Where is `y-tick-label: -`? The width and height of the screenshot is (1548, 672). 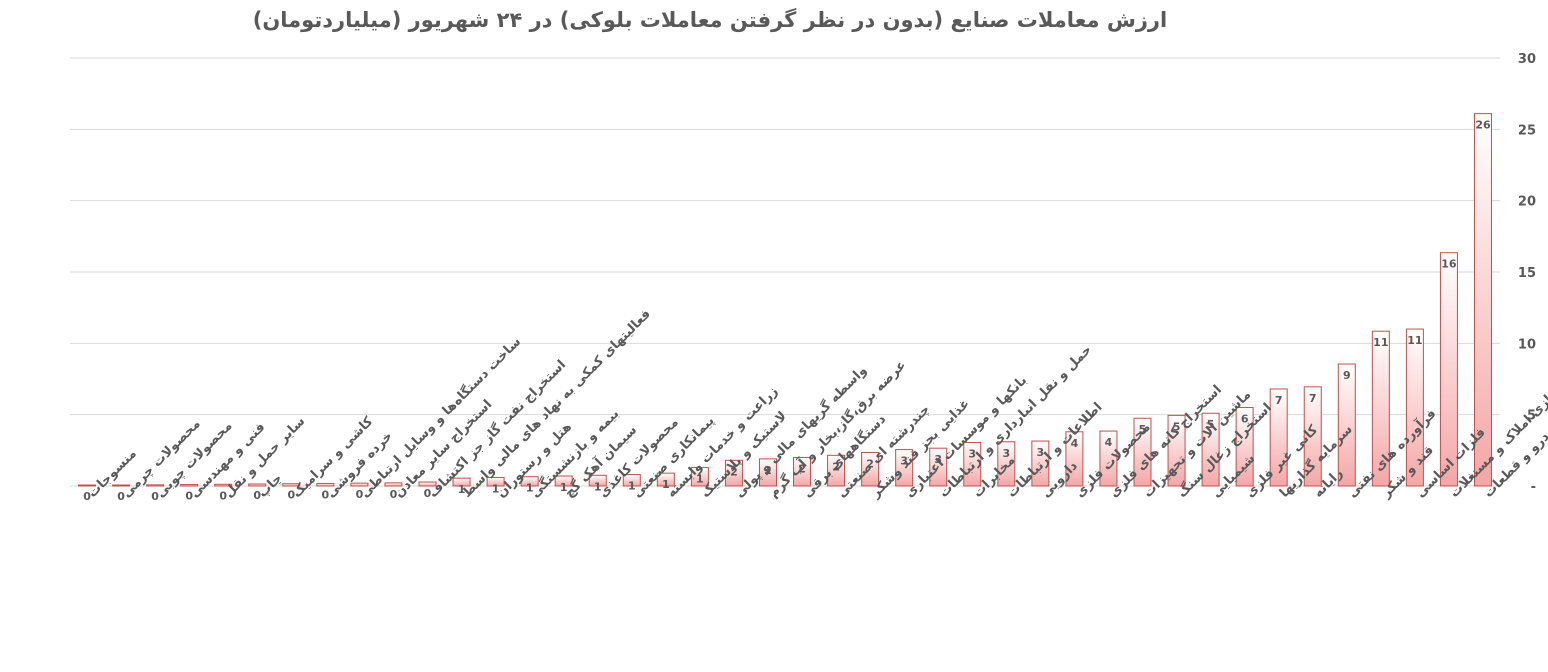
y-tick-label: - is located at coordinates (1533, 487).